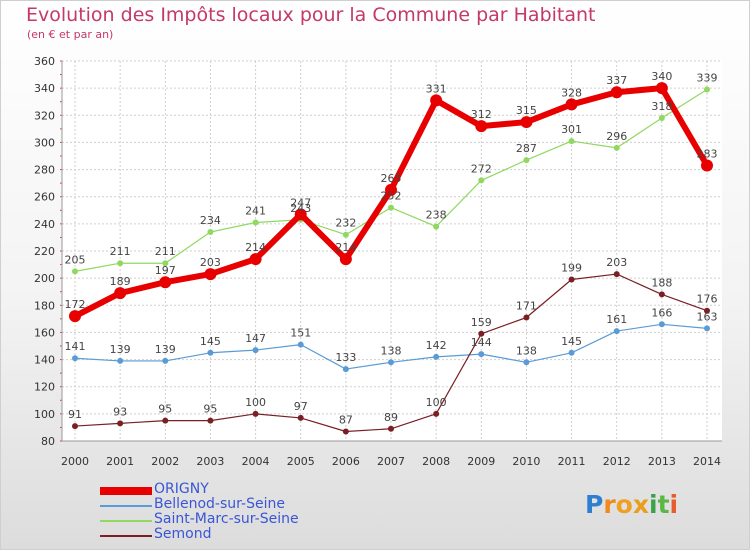  Describe the element at coordinates (640, 504) in the screenshot. I see `logo-letter: x` at that location.